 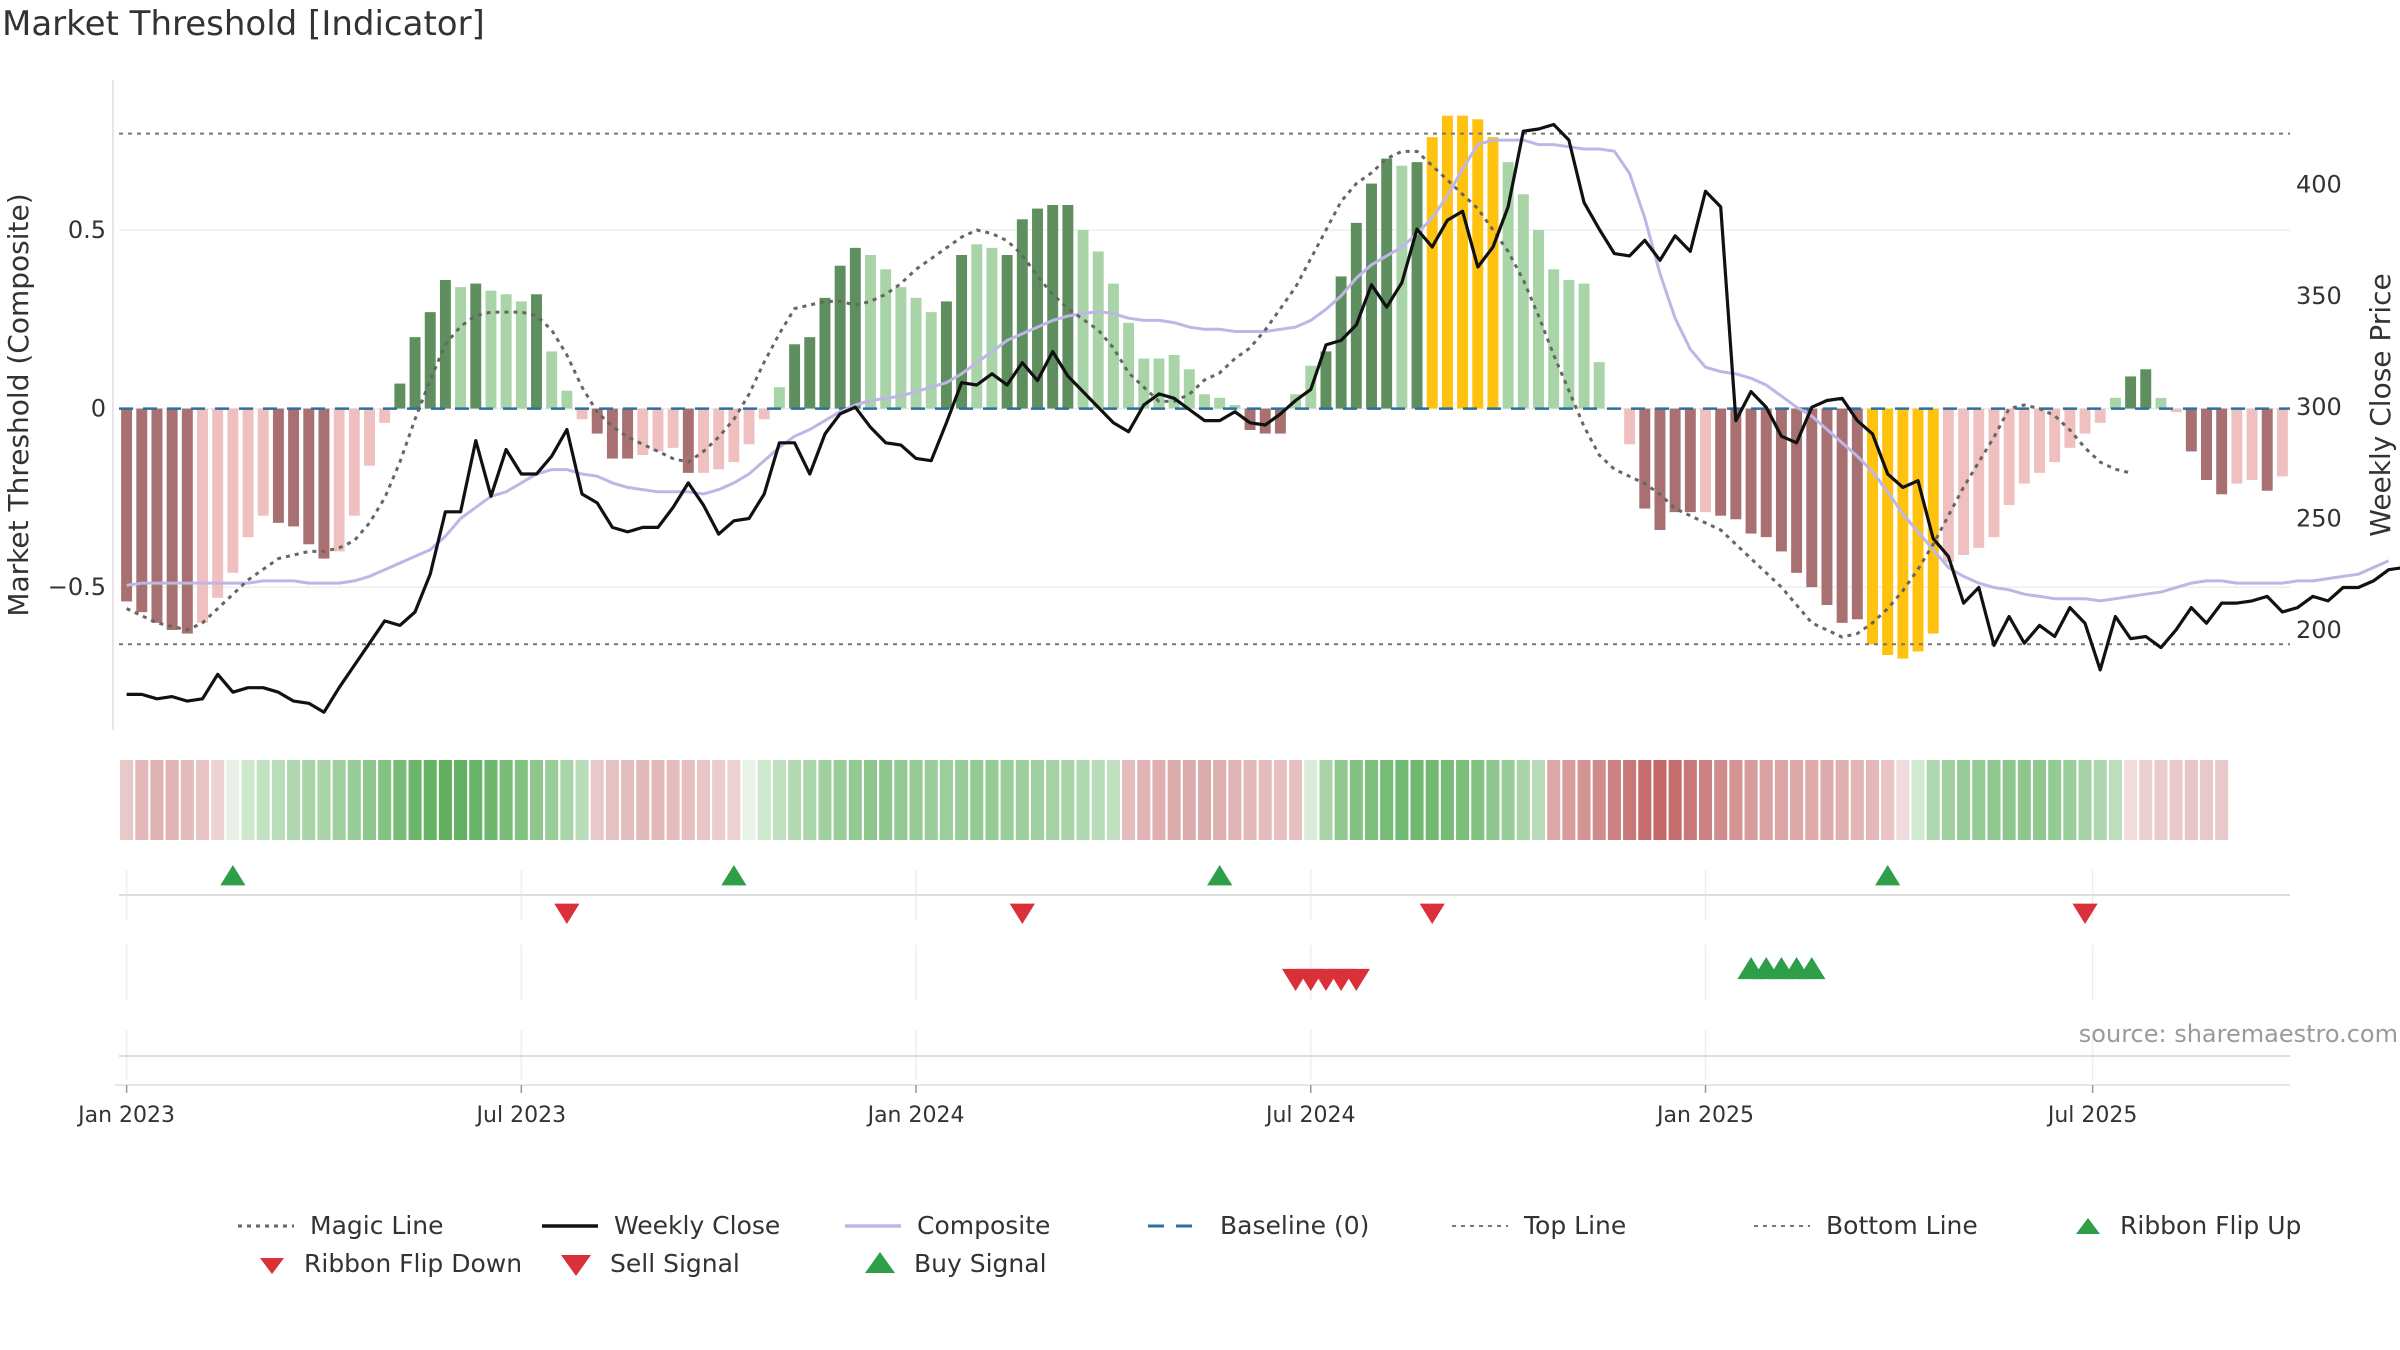 What do you see at coordinates (697, 1225) in the screenshot?
I see `legend-label: Weekly Close` at bounding box center [697, 1225].